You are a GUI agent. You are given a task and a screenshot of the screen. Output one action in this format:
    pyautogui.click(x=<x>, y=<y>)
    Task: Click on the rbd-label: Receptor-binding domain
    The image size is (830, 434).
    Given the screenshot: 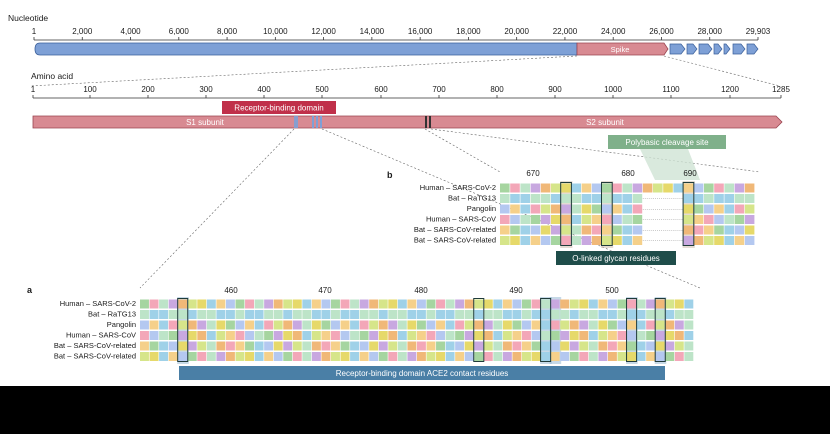 What is the action you would take?
    pyautogui.click(x=278, y=108)
    